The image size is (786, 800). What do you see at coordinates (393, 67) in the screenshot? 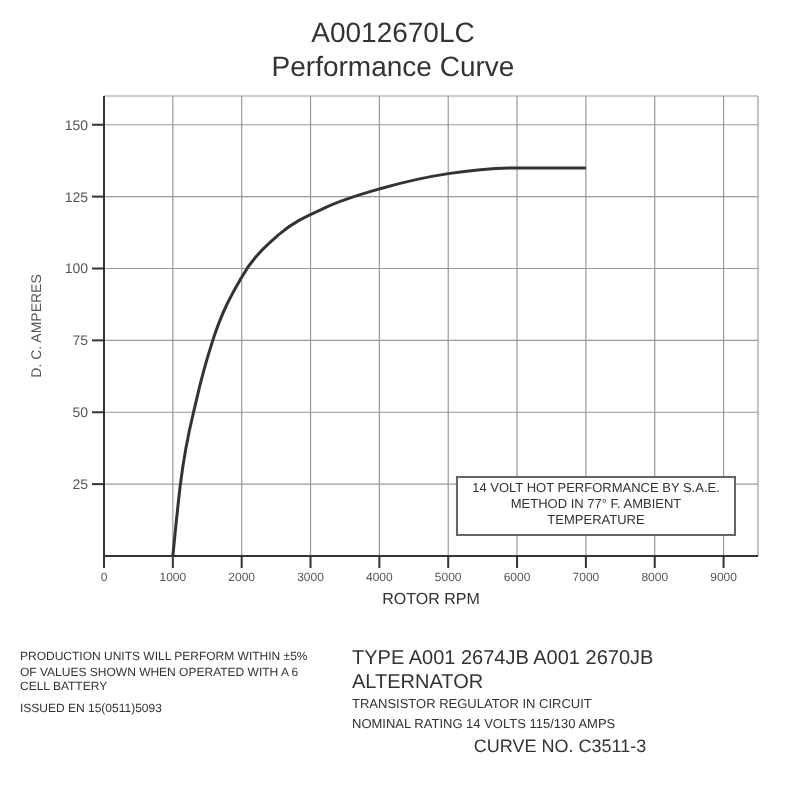
I see `chart-subtitle: Performance Curve` at bounding box center [393, 67].